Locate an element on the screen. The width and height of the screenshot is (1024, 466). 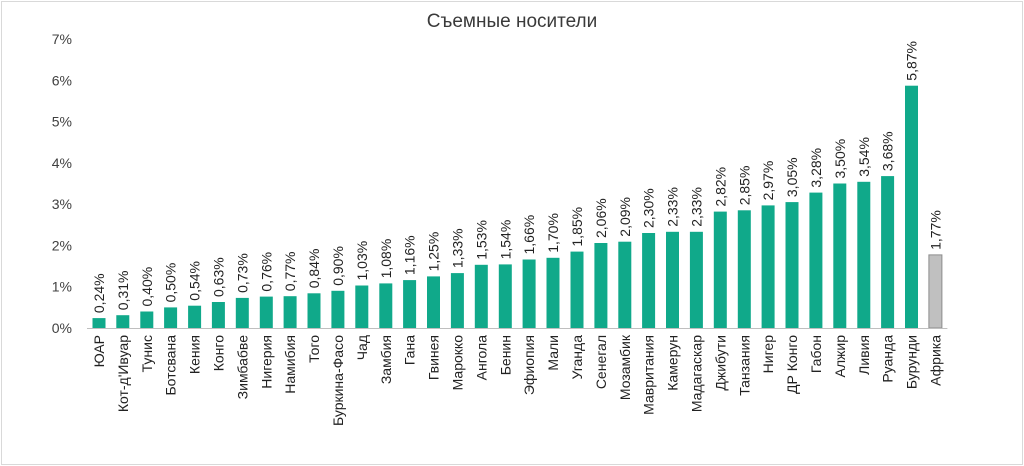
y-tick-label: 4% is located at coordinates (62, 163).